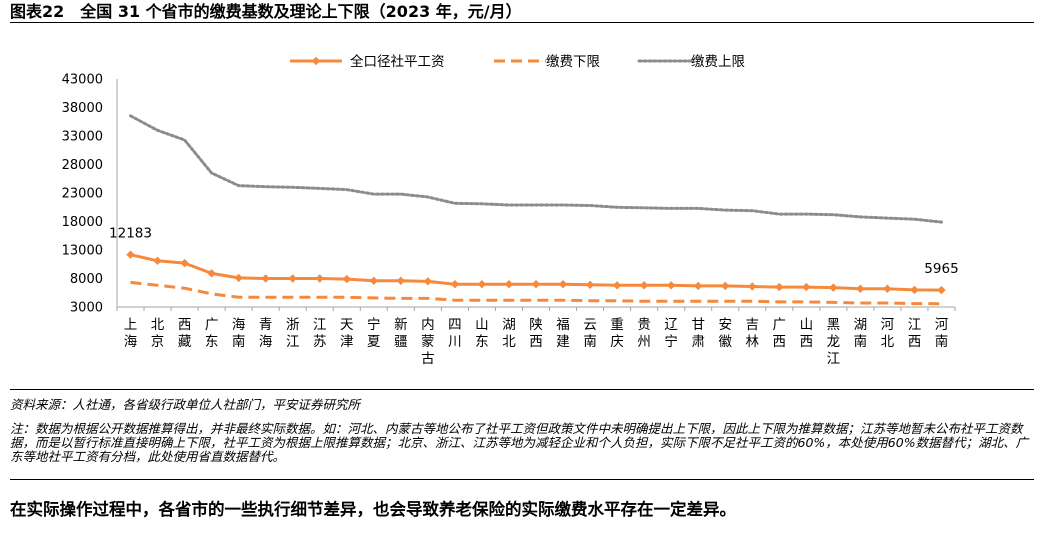  Describe the element at coordinates (320, 333) in the screenshot. I see `x-tick-label: 江苏` at that location.